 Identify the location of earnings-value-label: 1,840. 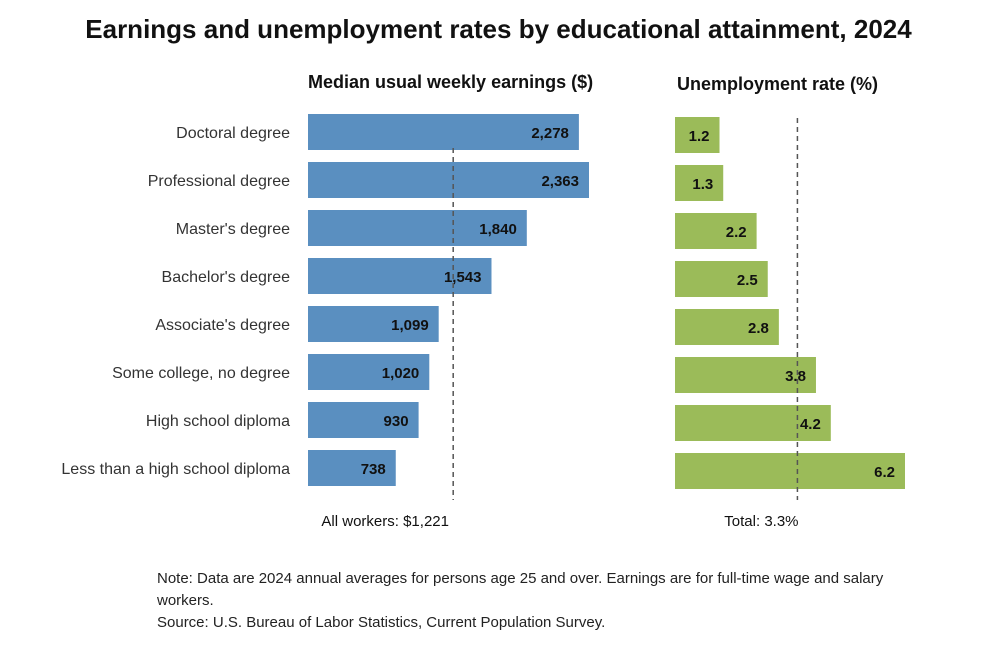
(498, 229).